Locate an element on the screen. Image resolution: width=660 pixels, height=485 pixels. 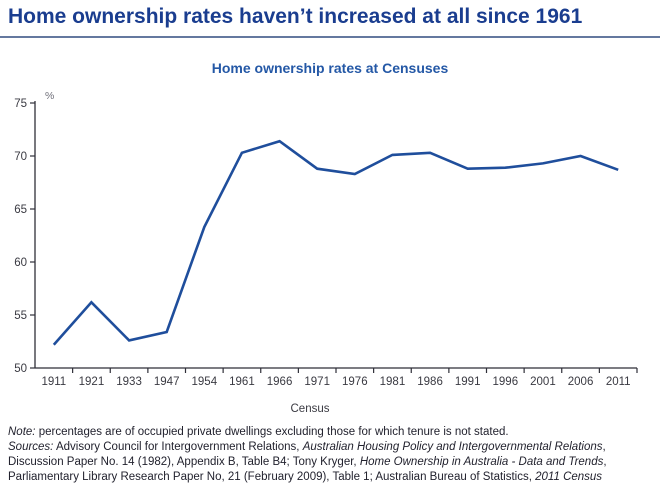
x-tick-label: 2001 is located at coordinates (543, 382).